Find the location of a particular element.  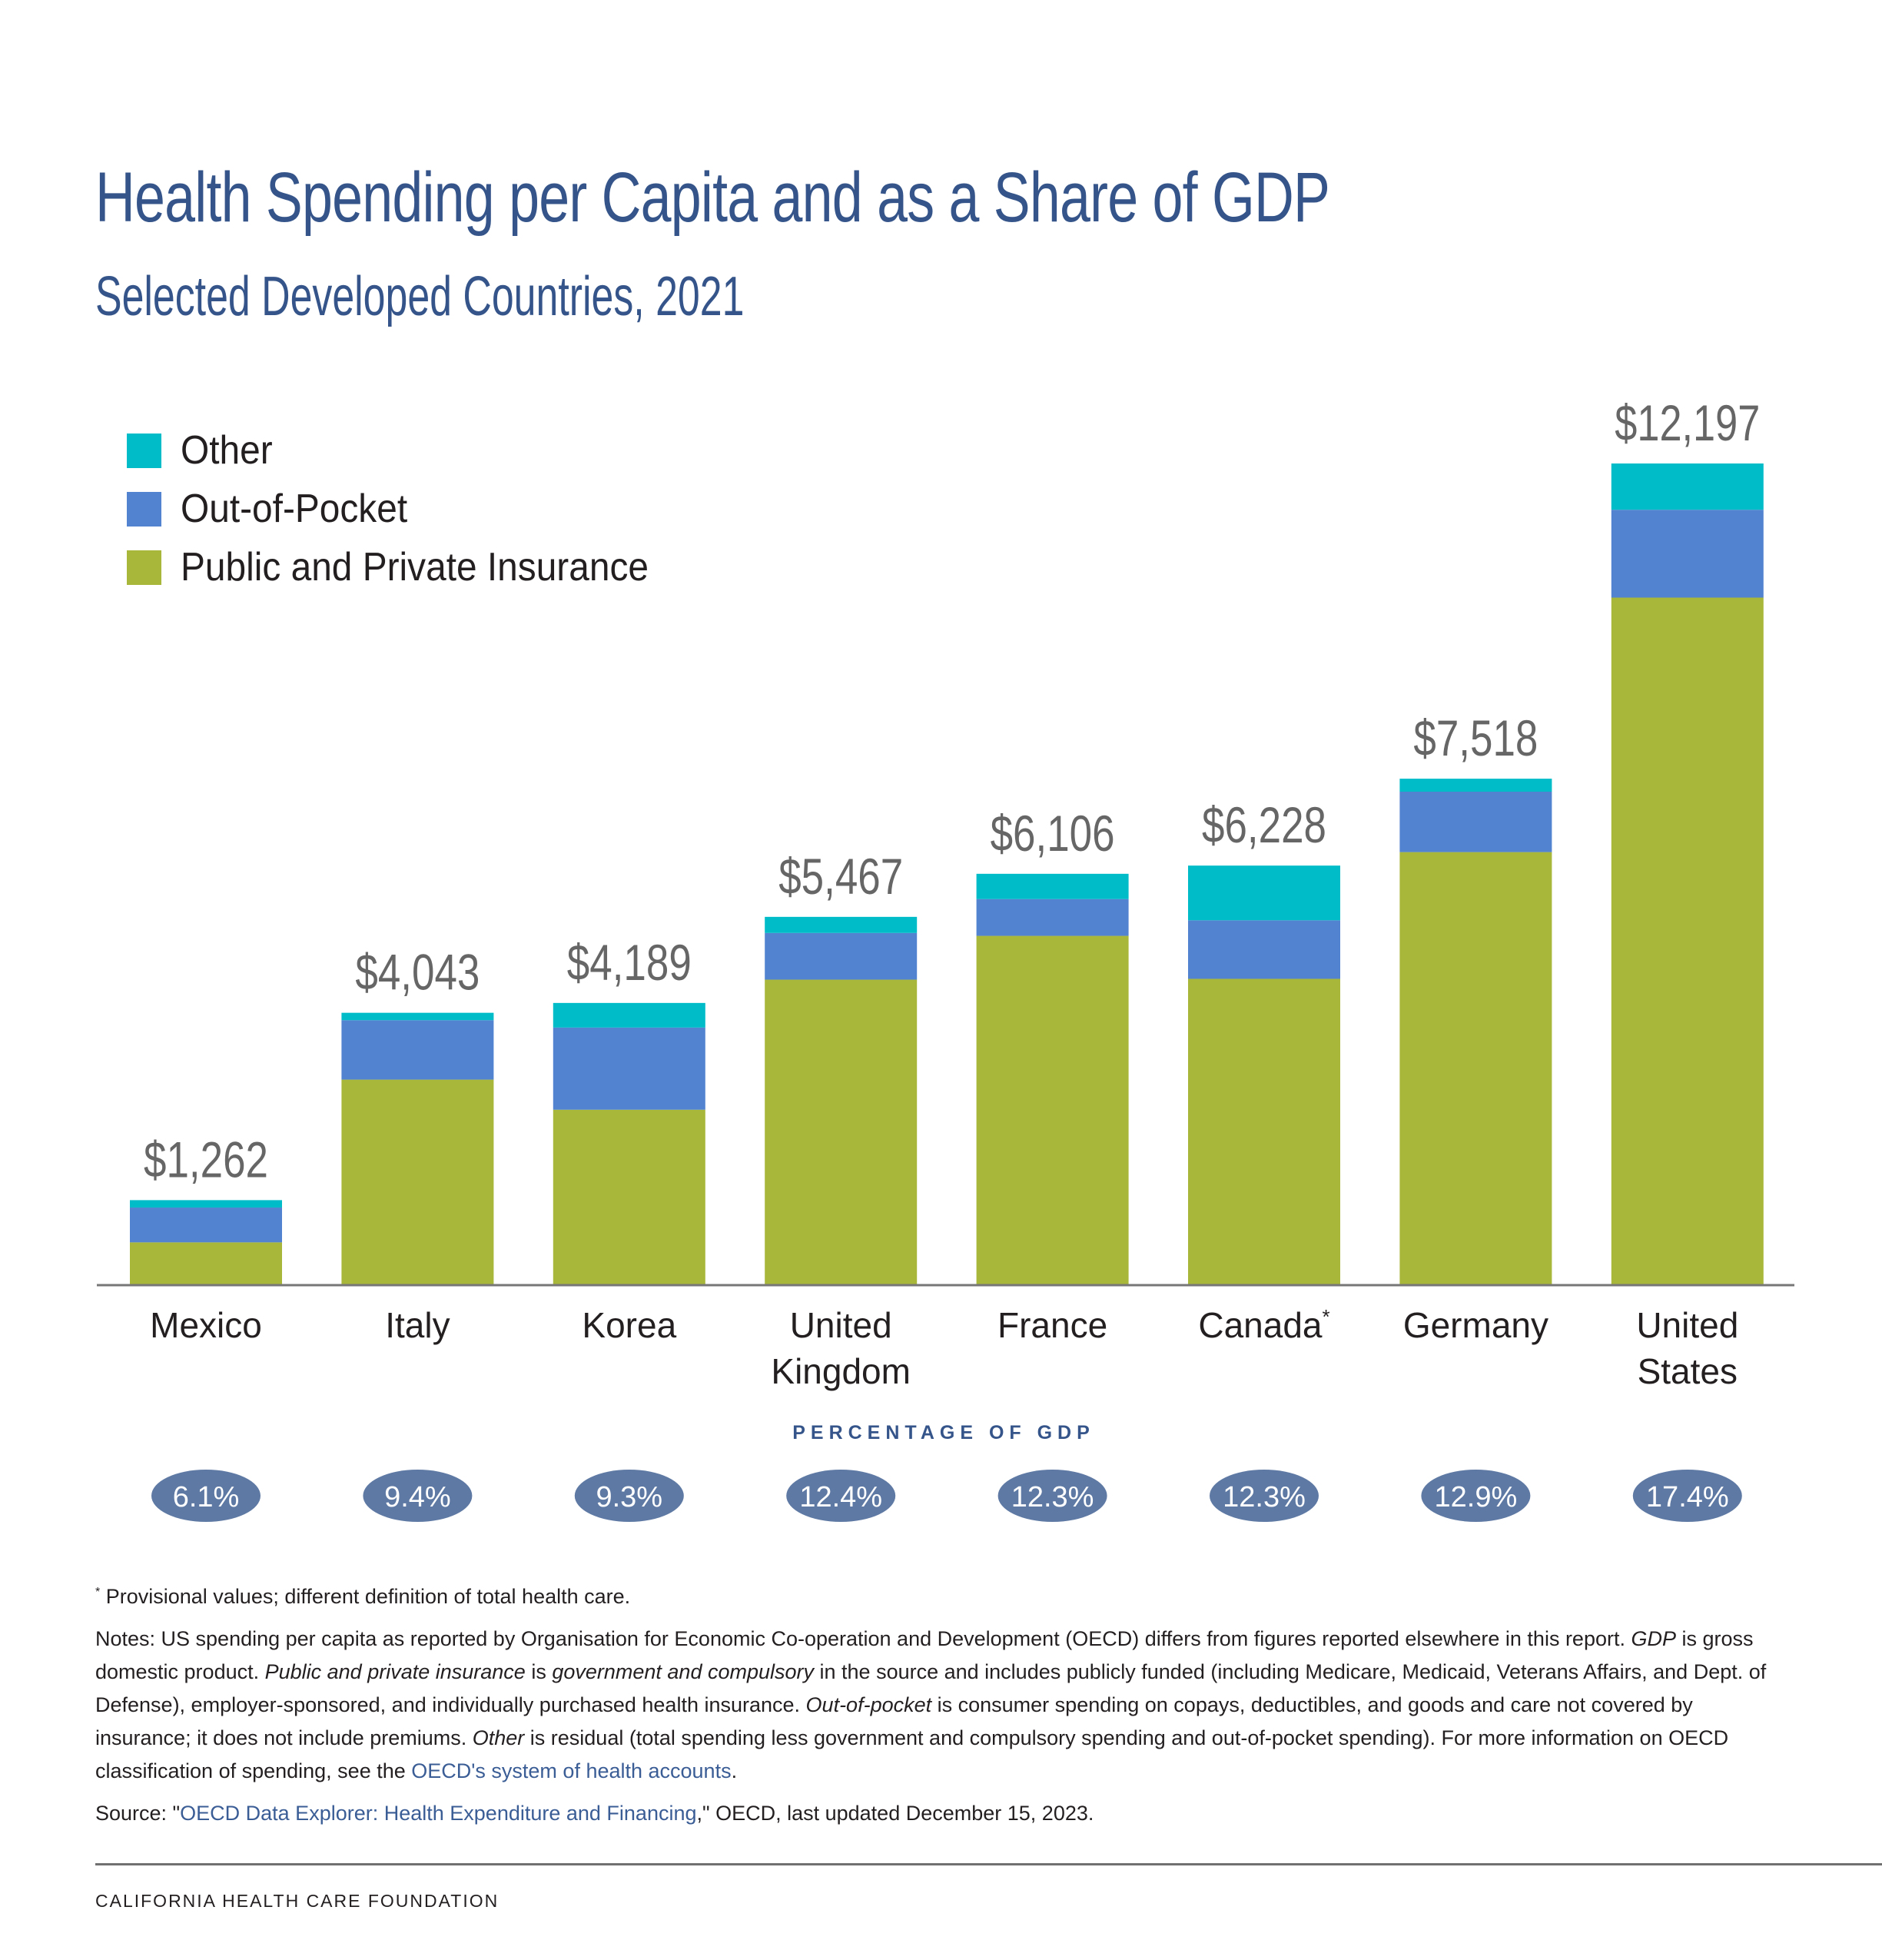

notes-text: . is located at coordinates (734, 1770).